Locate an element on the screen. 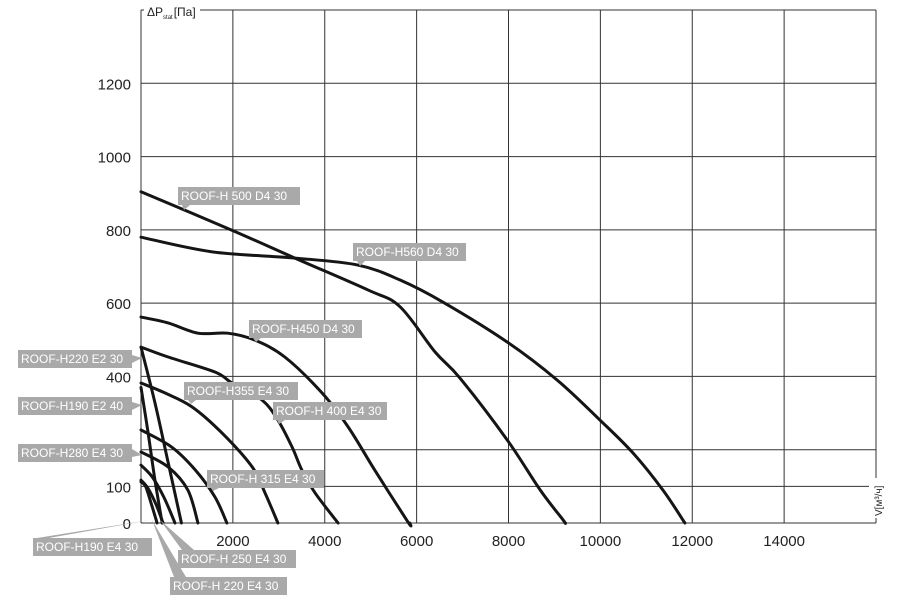  curve-label: ROOF-H 400 E4 30 is located at coordinates (330, 413).